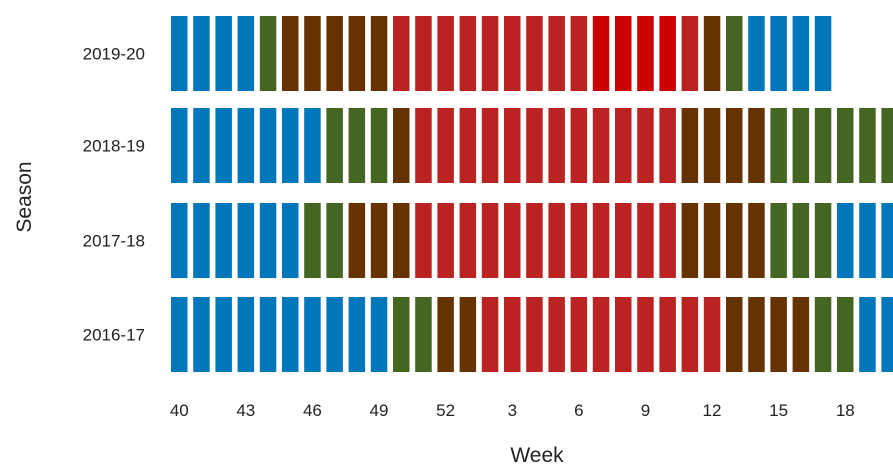  Describe the element at coordinates (312, 410) in the screenshot. I see `x-tick-label: 46` at that location.